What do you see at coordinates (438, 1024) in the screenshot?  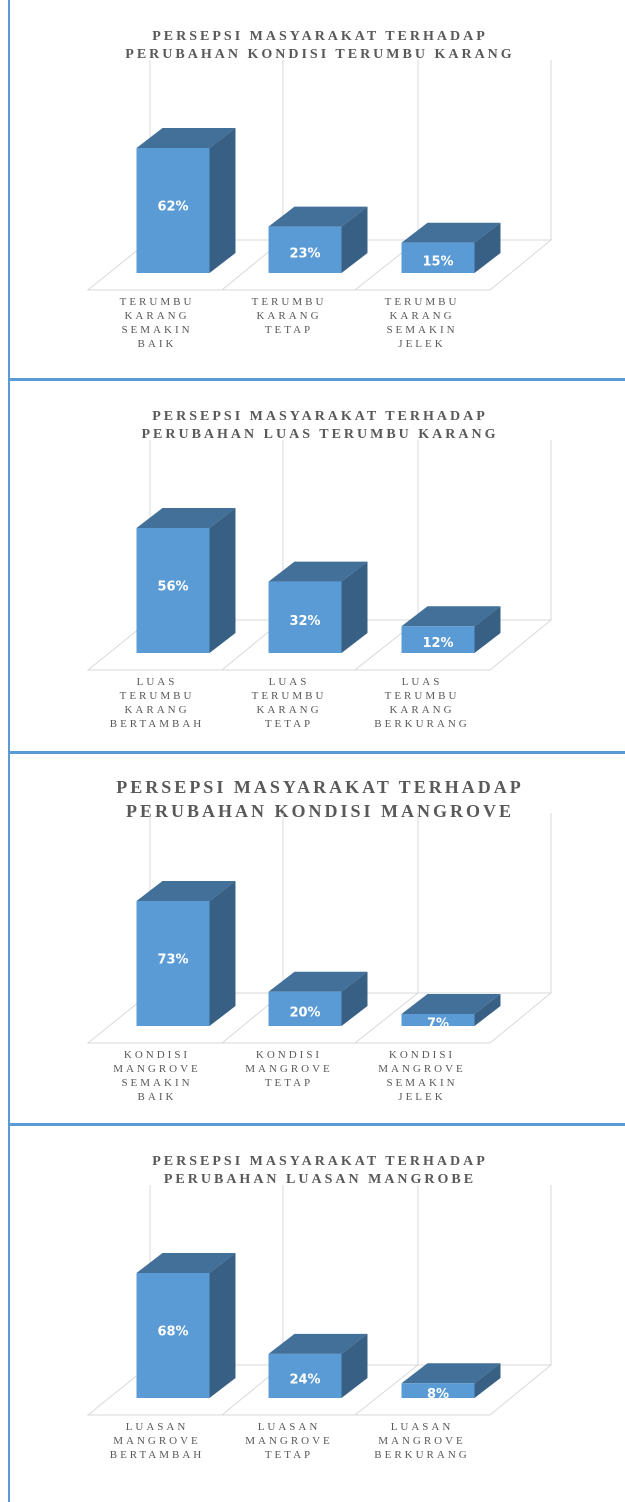 I see `value-label: 7%` at bounding box center [438, 1024].